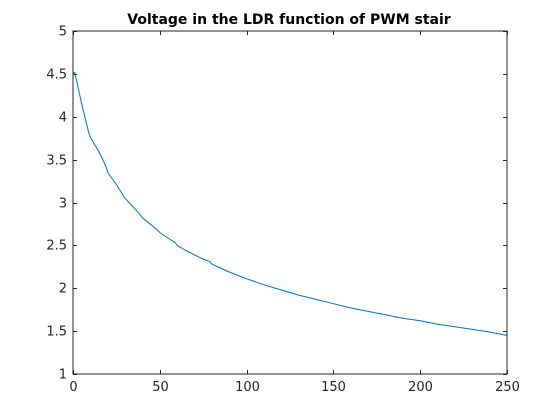  What do you see at coordinates (247, 387) in the screenshot?
I see `x-tick-label: 100` at bounding box center [247, 387].